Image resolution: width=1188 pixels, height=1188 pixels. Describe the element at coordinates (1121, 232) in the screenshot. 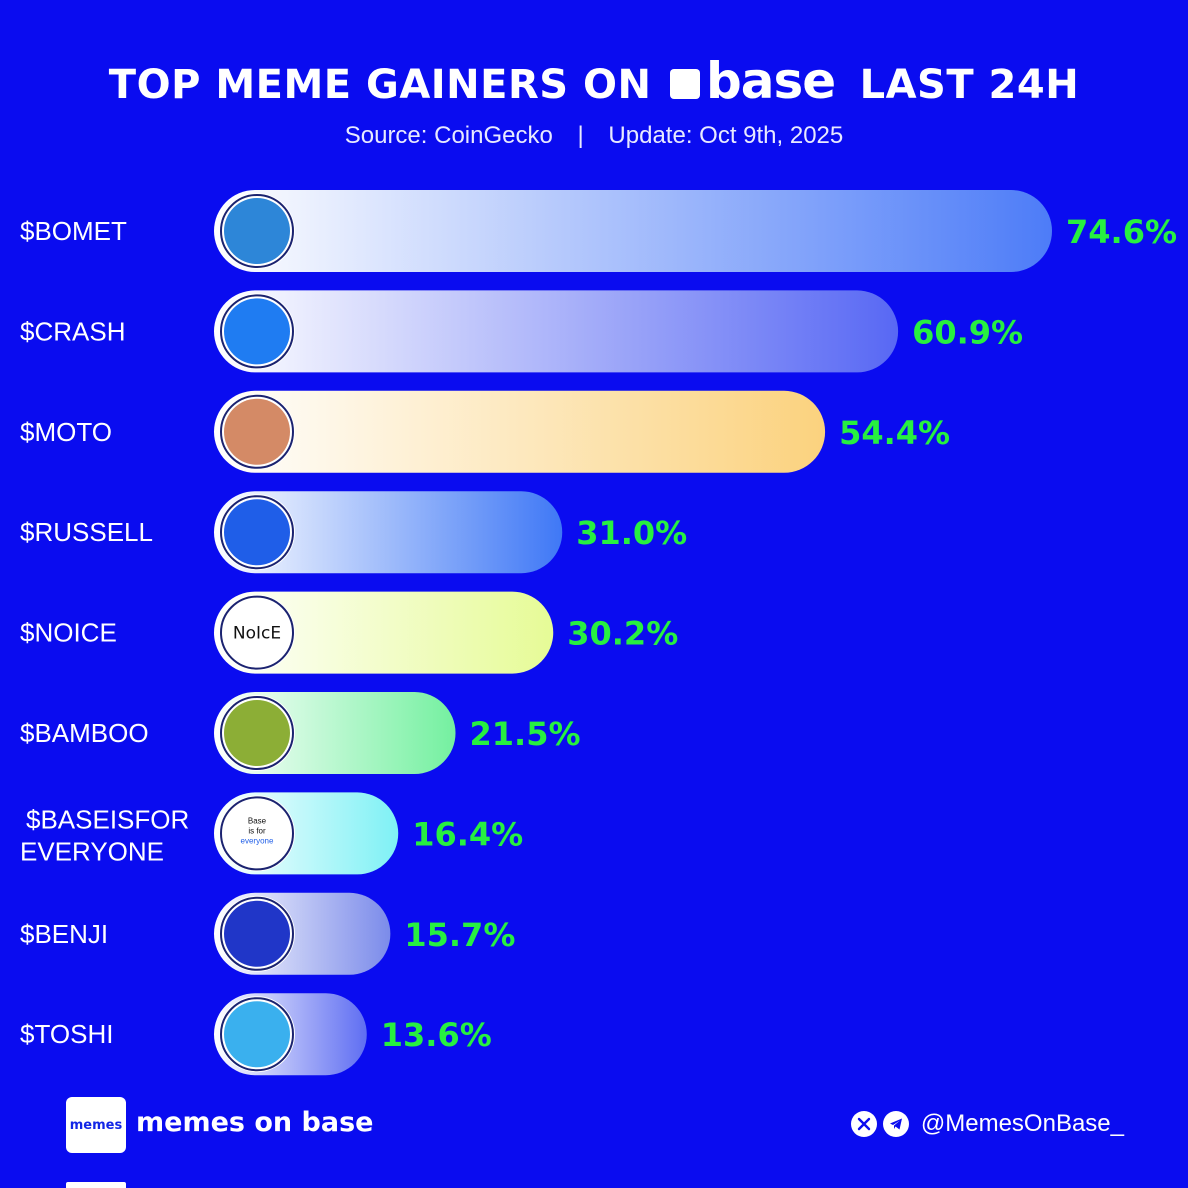

I see `value-label: 74.6%` at that location.